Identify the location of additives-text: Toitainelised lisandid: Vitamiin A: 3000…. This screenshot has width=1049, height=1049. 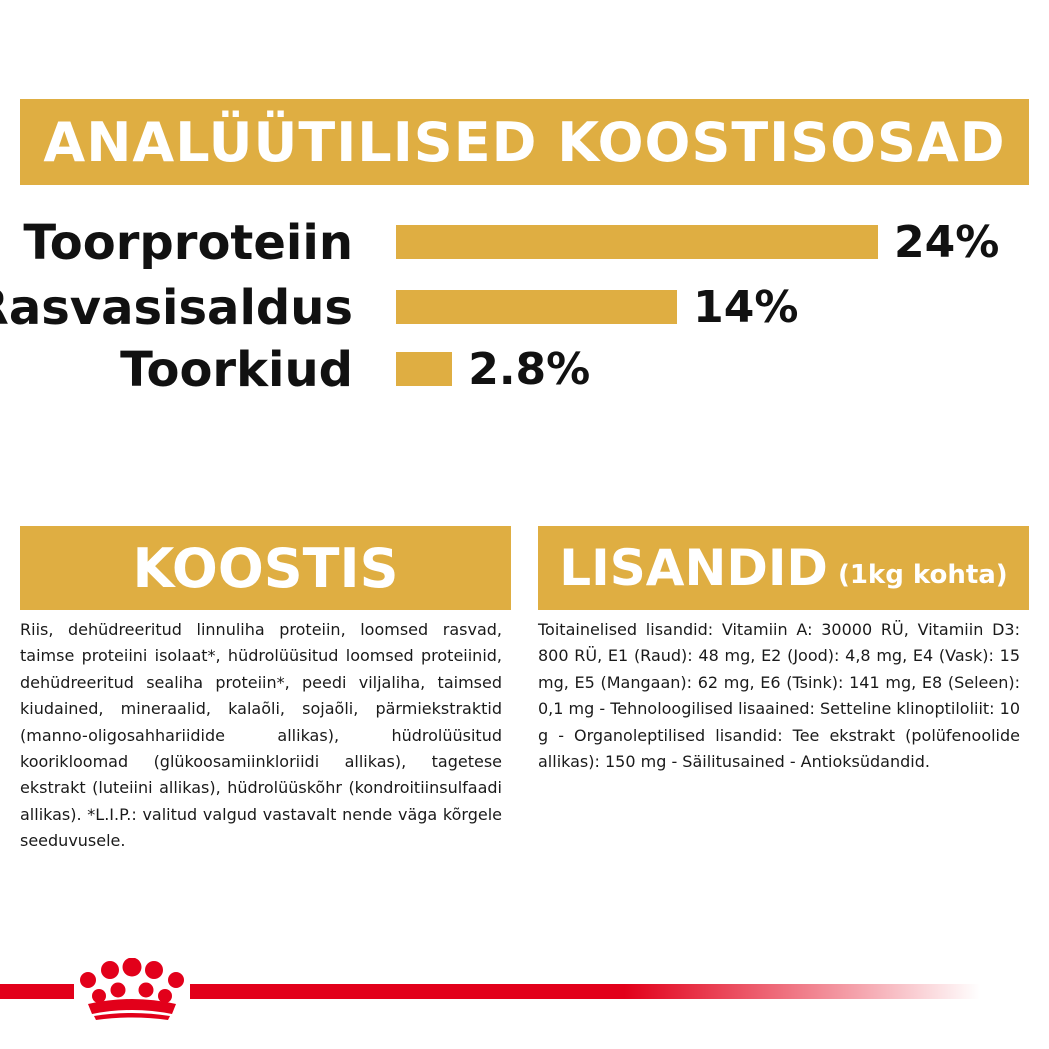
(779, 696).